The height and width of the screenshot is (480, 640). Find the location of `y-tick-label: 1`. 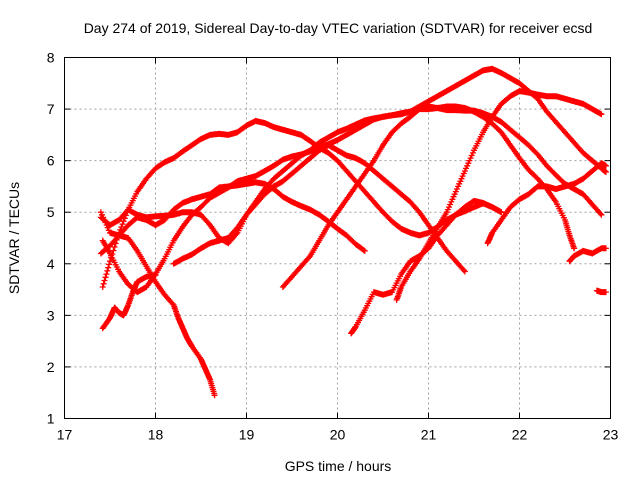

y-tick-label: 1 is located at coordinates (51, 419).